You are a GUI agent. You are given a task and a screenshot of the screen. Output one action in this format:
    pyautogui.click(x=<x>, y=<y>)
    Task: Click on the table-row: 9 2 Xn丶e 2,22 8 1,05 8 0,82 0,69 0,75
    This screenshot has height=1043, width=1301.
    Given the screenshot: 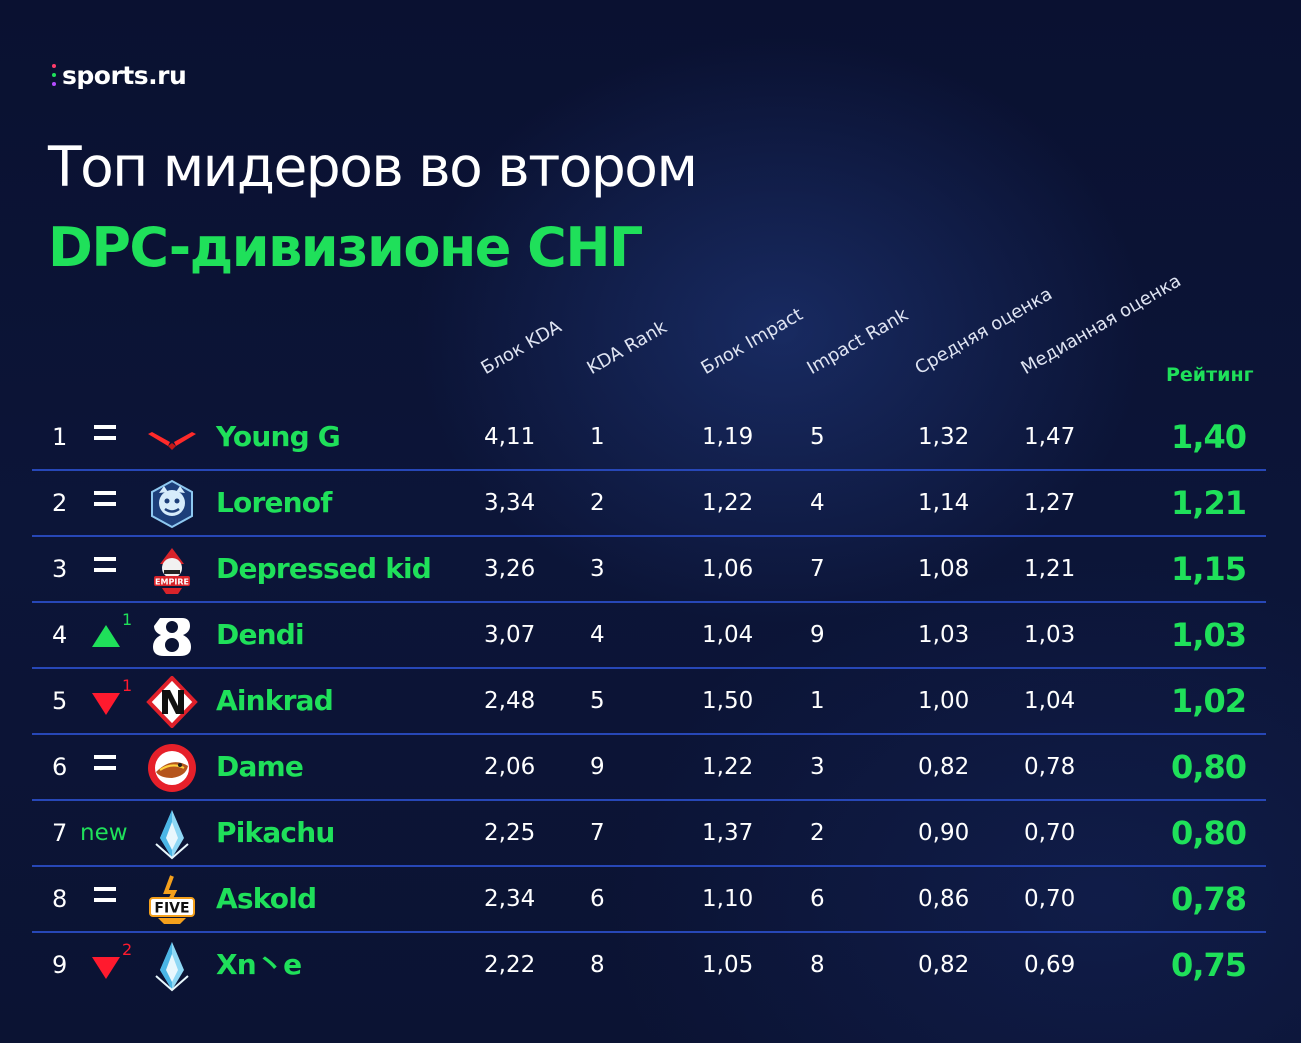 What is the action you would take?
    pyautogui.click(x=649, y=966)
    